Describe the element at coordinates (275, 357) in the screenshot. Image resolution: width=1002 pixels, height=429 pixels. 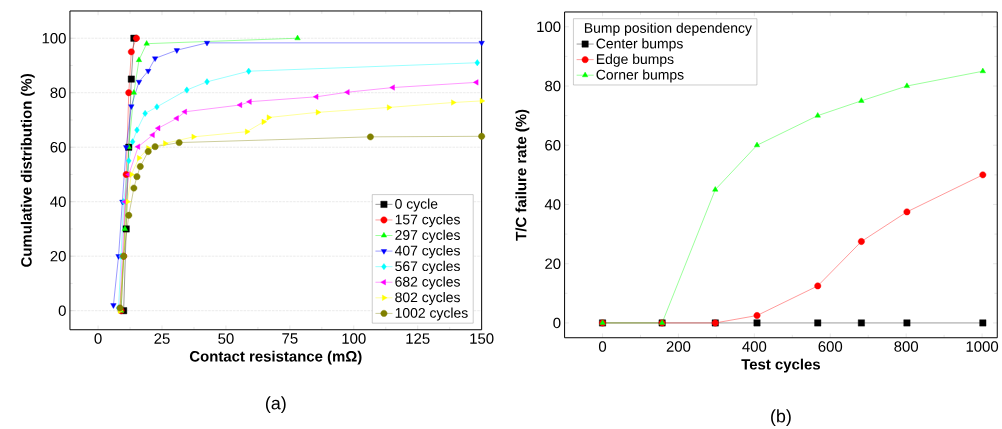
I see `x-axis-title: Contact resistance (mΩ)` at that location.